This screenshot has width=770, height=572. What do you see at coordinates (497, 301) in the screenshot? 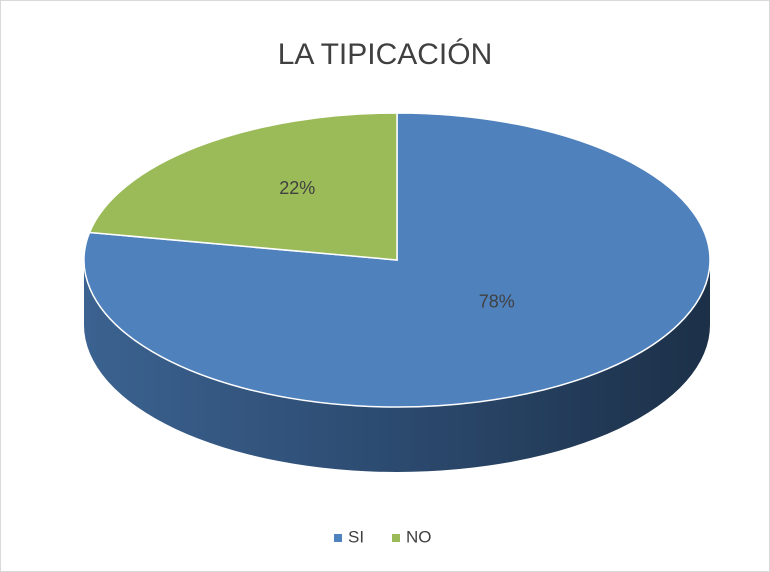
I see `data-label: 78%` at bounding box center [497, 301].